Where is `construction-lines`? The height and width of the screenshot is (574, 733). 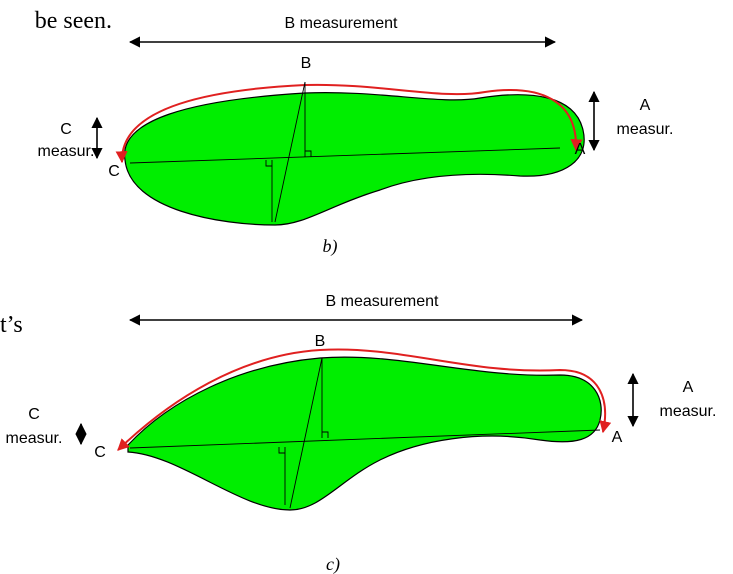 construction-lines is located at coordinates (345, 152).